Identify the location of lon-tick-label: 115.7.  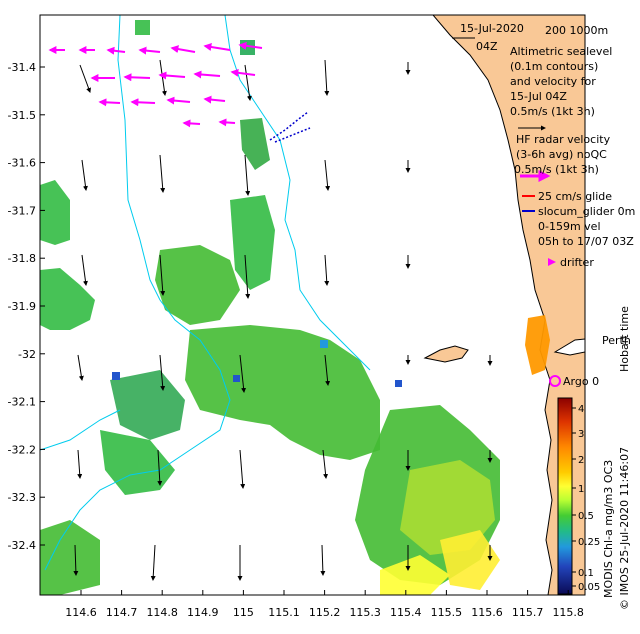
(528, 612).